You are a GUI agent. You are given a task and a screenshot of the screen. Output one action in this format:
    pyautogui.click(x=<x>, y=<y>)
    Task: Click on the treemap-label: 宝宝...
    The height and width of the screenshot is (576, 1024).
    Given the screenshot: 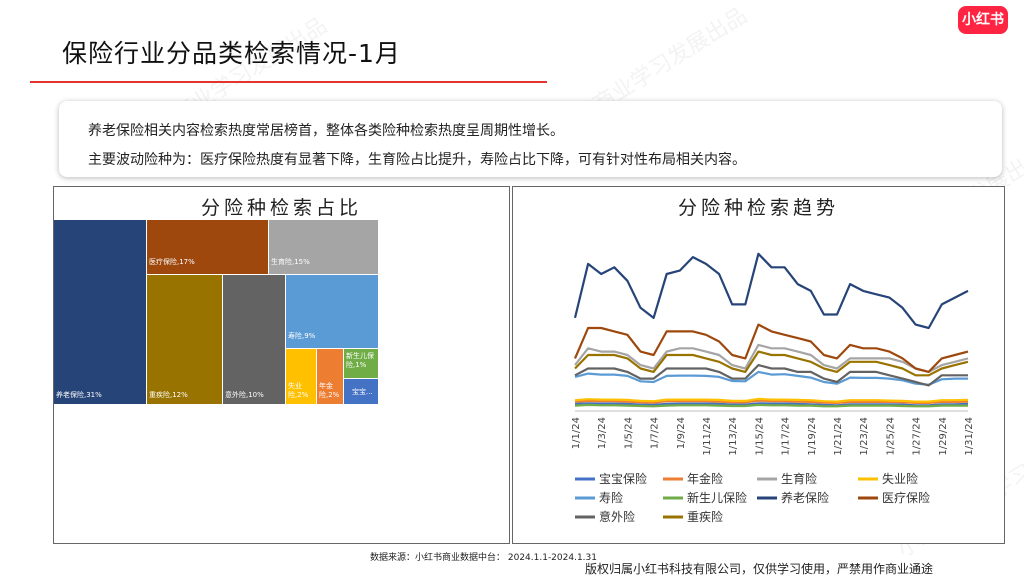 What is the action you would take?
    pyautogui.click(x=362, y=392)
    